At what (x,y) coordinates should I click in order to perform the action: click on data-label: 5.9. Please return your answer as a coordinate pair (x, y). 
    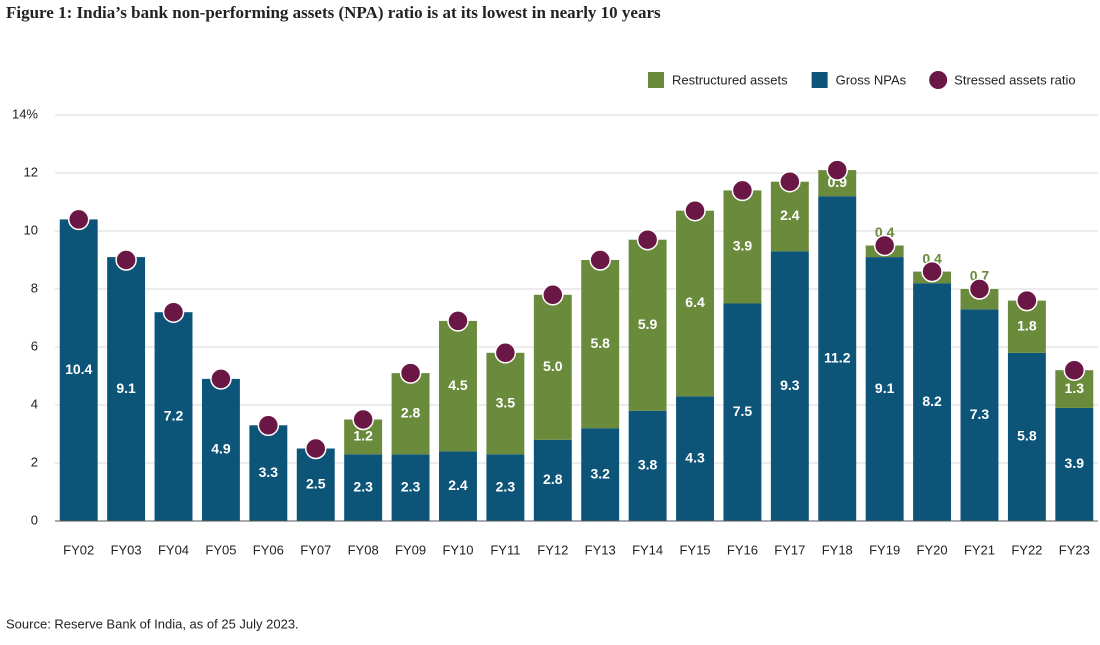
    Looking at the image, I should click on (648, 324).